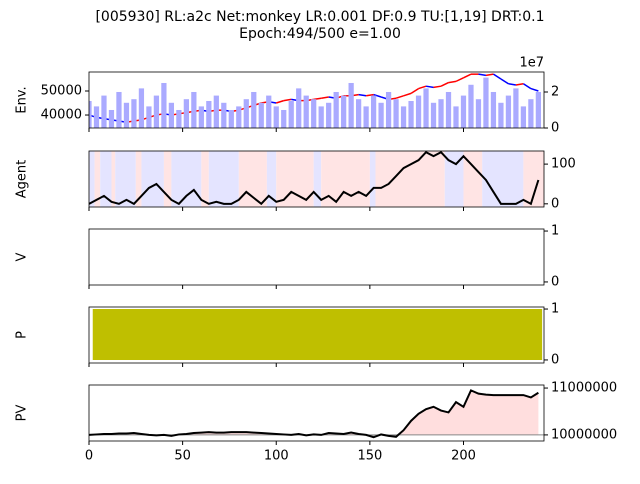 The image size is (640, 484). What do you see at coordinates (182, 456) in the screenshot?
I see `x-tick-label: 50` at bounding box center [182, 456].